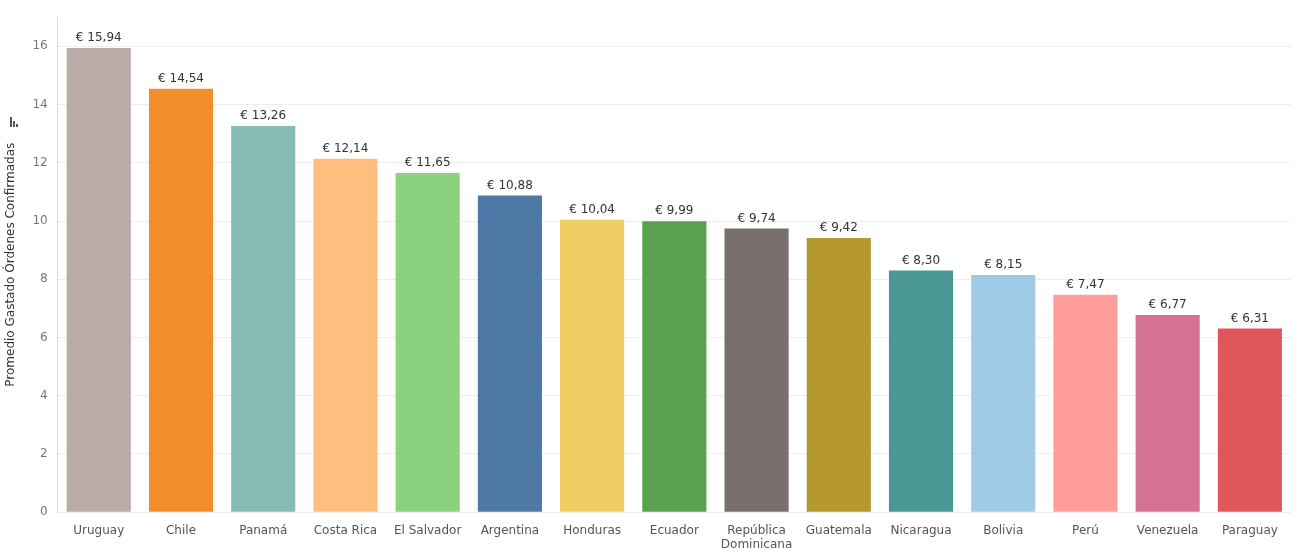  Describe the element at coordinates (263, 529) in the screenshot. I see `x-tick-label: Panamá` at that location.